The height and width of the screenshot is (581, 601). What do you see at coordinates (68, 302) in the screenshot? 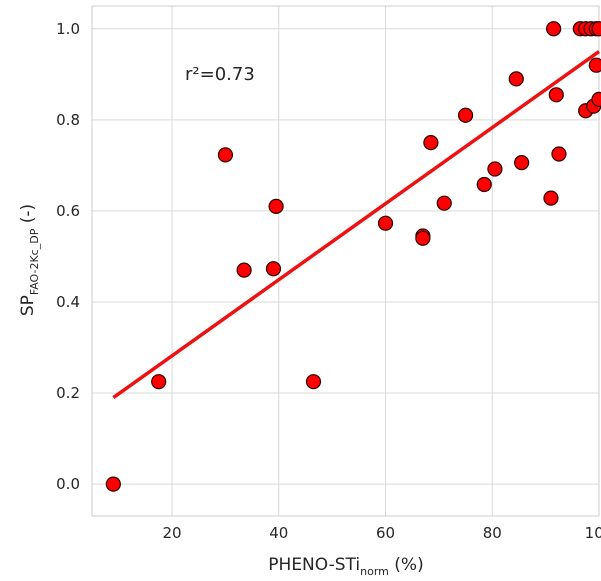
I see `y-tick-label: 0.4` at bounding box center [68, 302].